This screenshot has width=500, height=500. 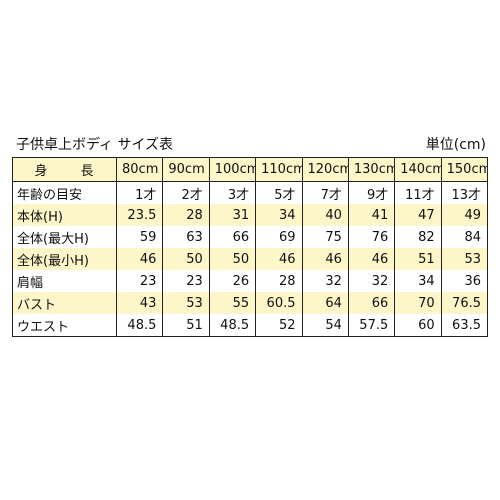 What do you see at coordinates (65, 325) in the screenshot?
I see `row-label: ウエスト` at bounding box center [65, 325].